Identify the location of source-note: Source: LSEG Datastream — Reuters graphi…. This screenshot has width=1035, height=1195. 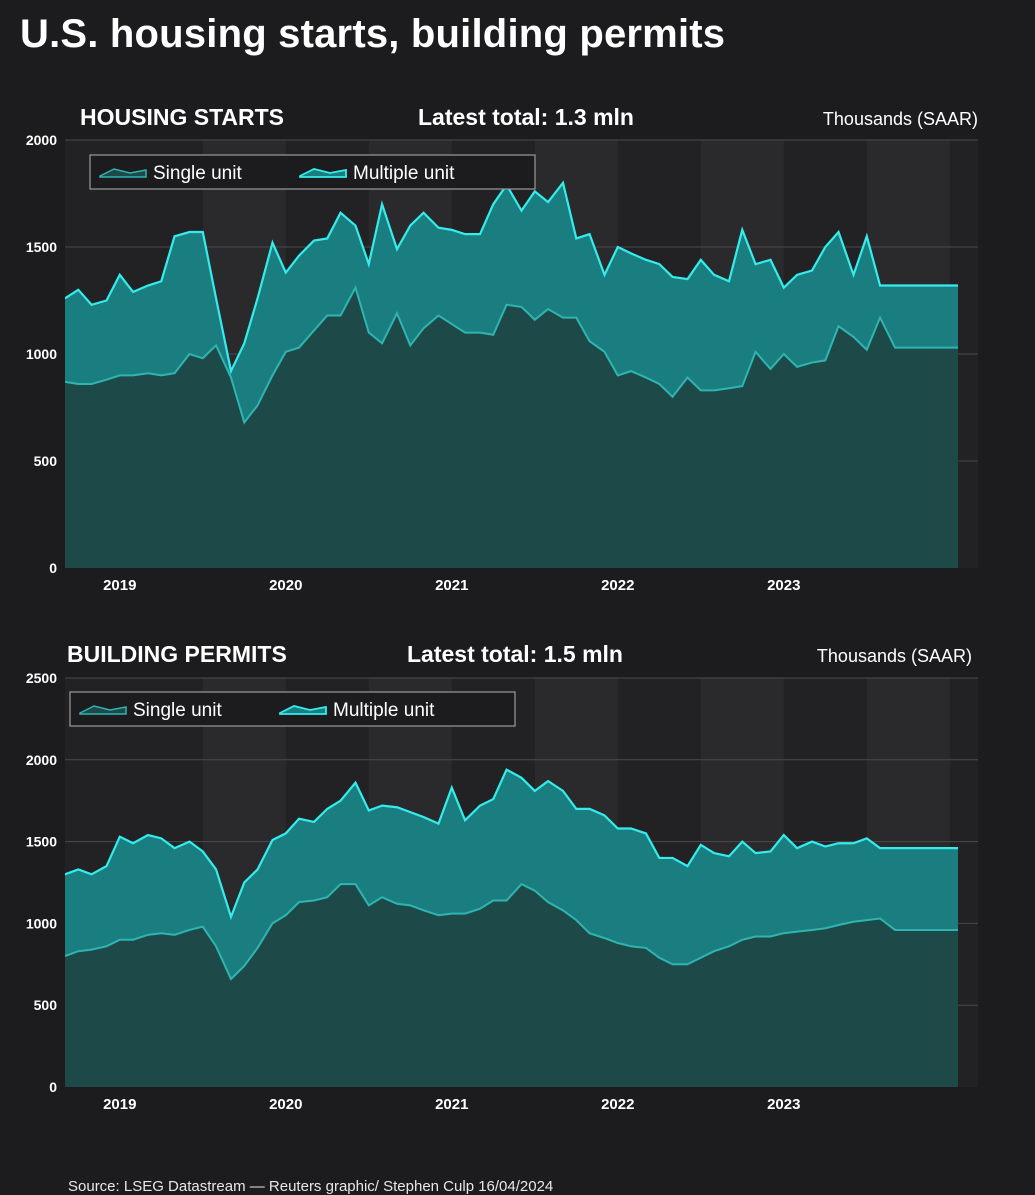
(311, 1186).